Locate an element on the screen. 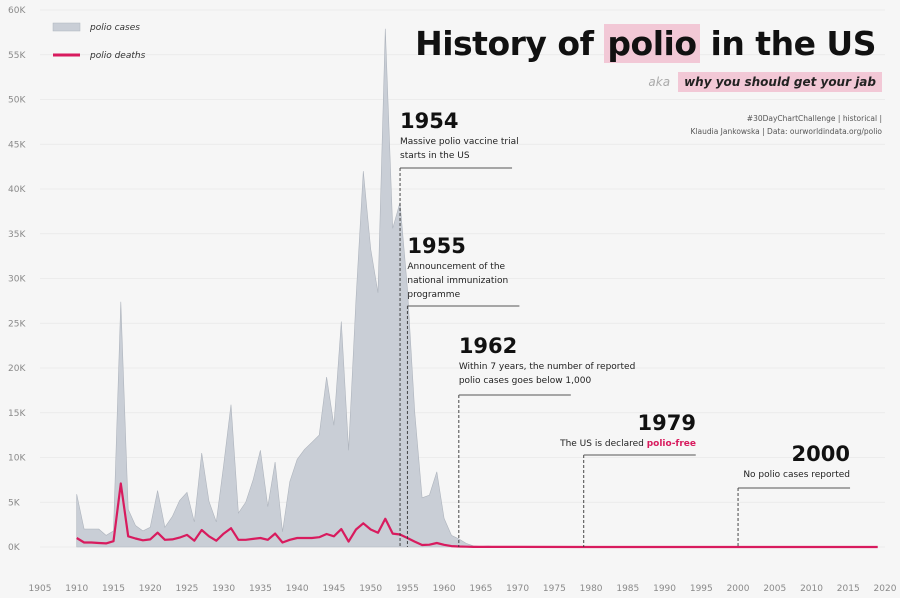 The height and width of the screenshot is (598, 900). annotation-text-1954: Massive polio vaccine trial is located at coordinates (459, 142).